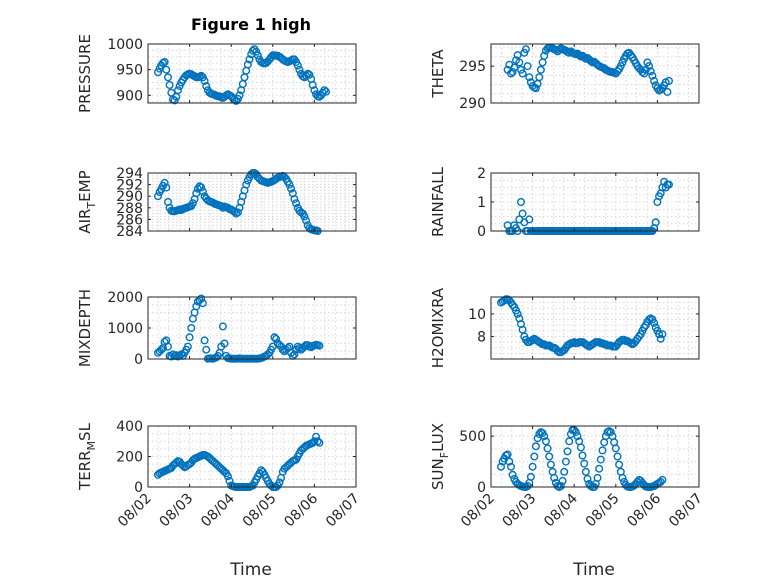 The image size is (778, 583). What do you see at coordinates (129, 174) in the screenshot?
I see `y-tick-label: 294` at bounding box center [129, 174].